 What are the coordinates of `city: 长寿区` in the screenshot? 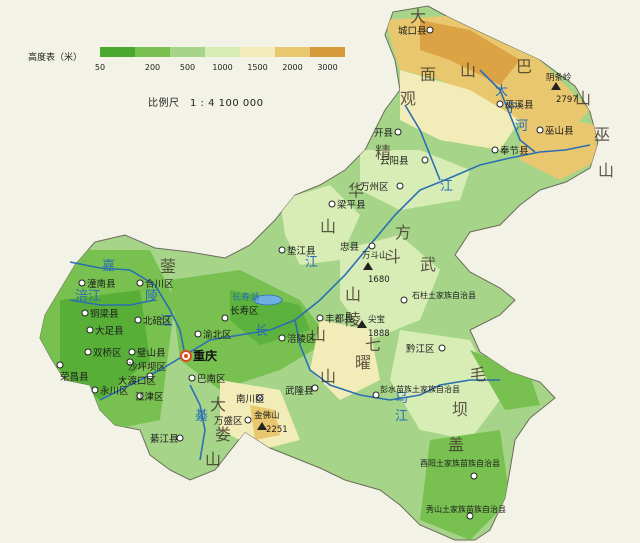 It's located at (240, 313).